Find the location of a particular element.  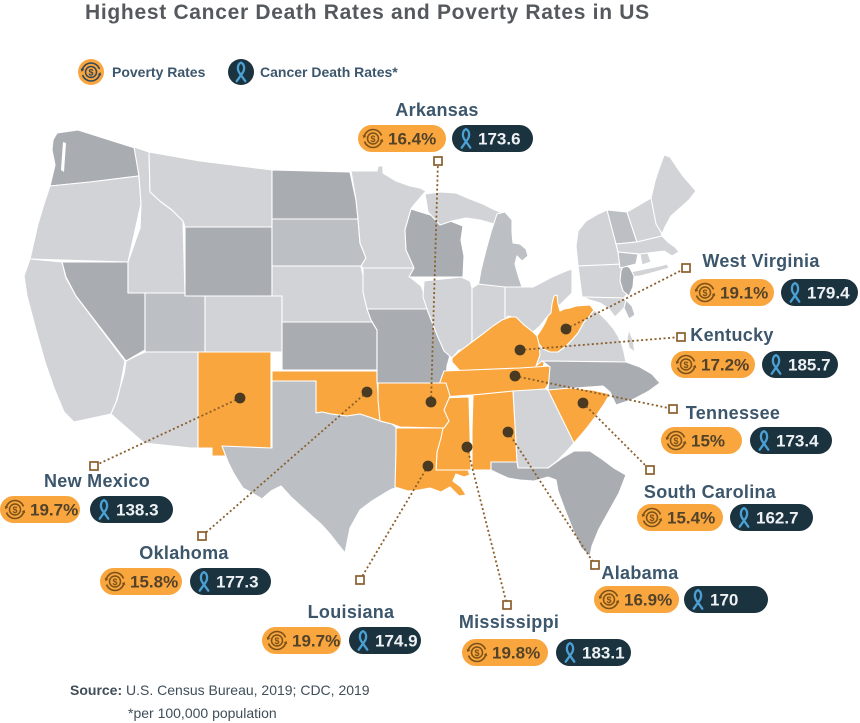

svg-text: New Mexico is located at coordinates (97, 481).